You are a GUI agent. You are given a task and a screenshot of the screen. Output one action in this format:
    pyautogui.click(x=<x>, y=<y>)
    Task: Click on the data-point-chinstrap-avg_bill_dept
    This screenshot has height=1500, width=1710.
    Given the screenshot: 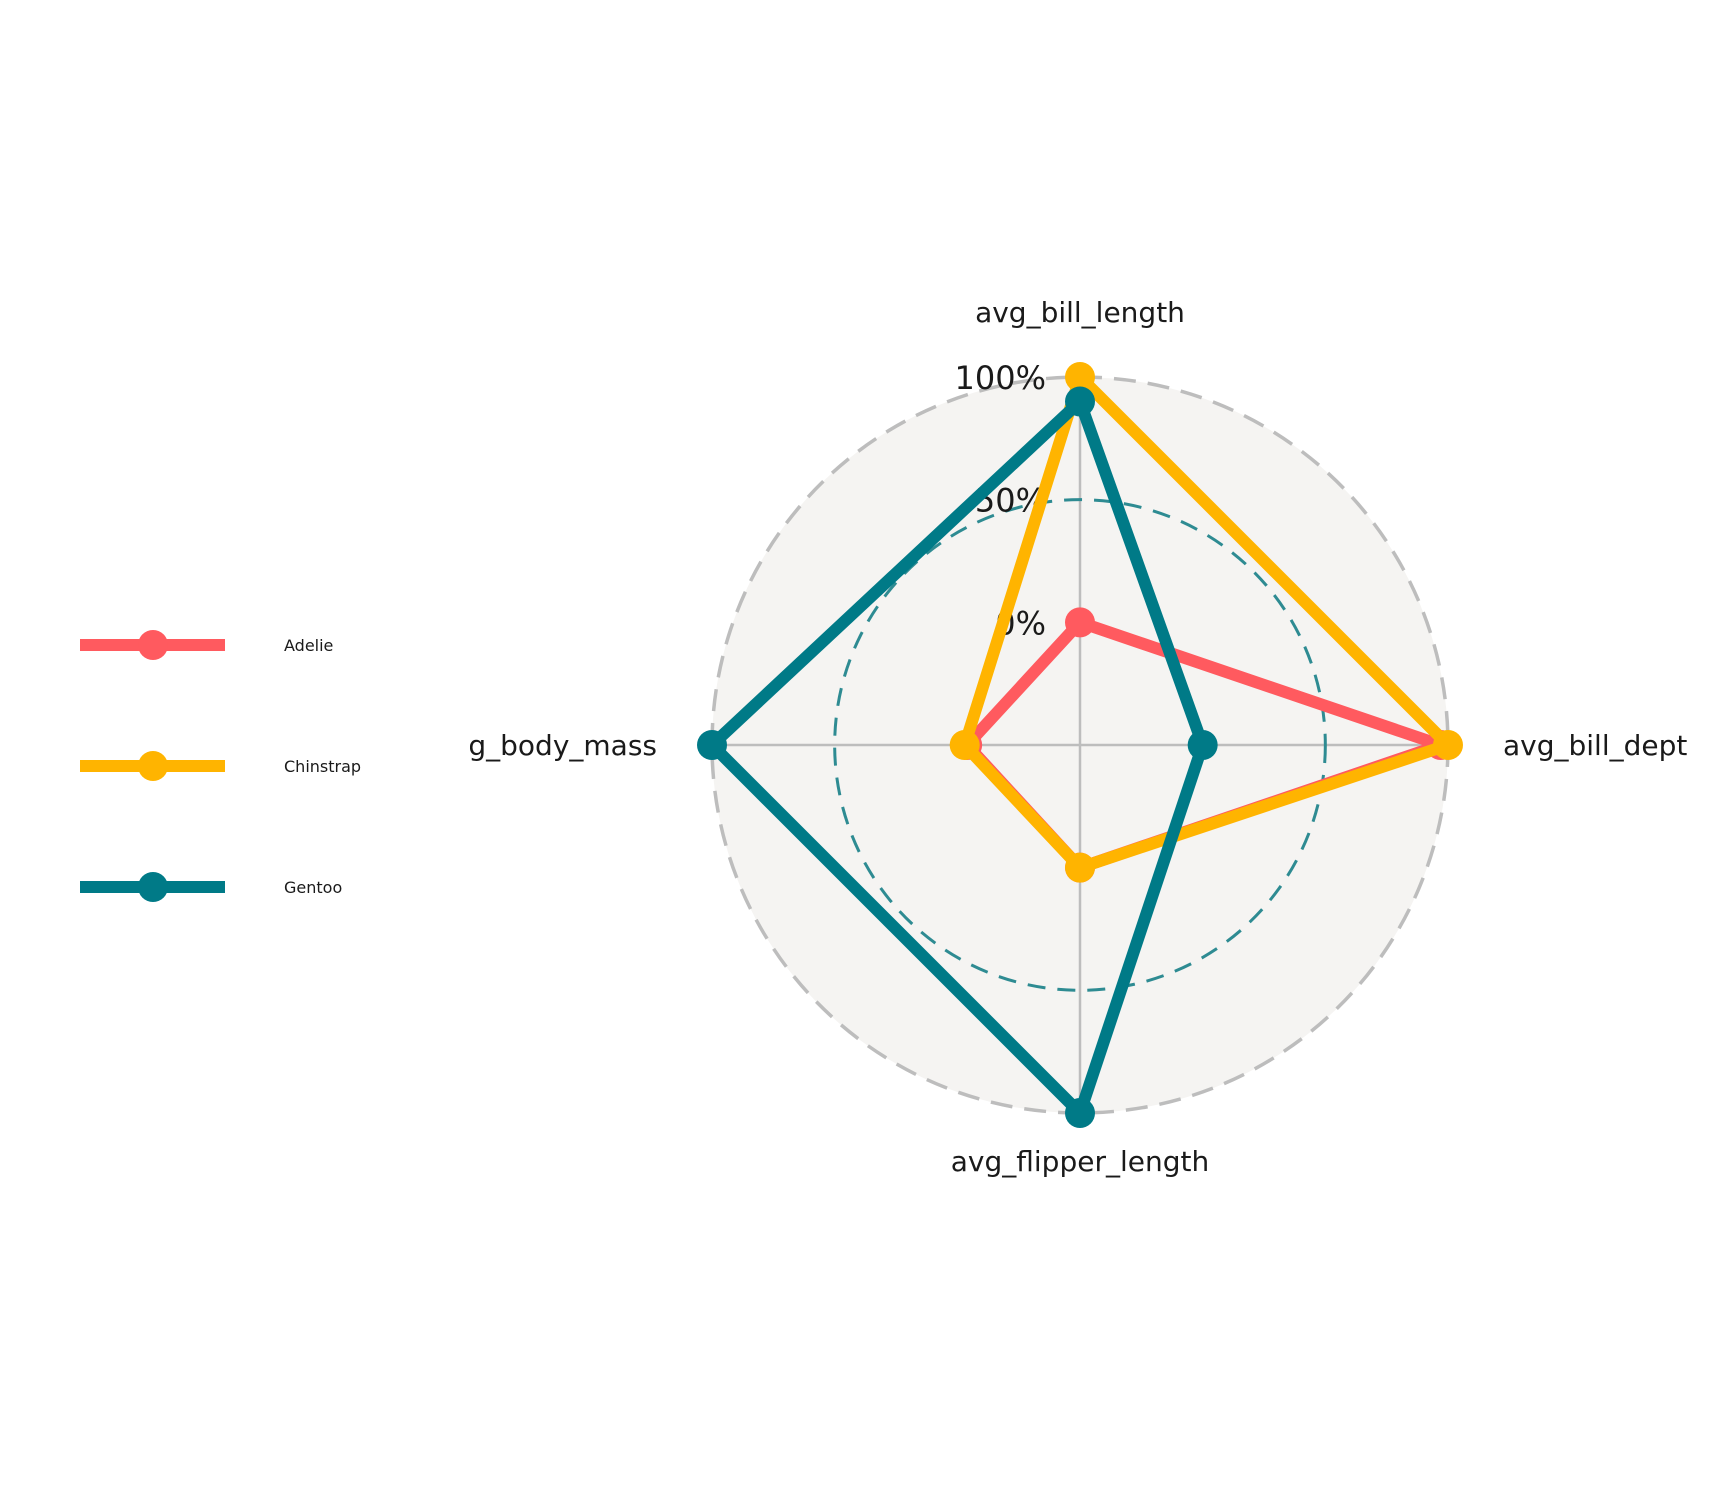 What is the action you would take?
    pyautogui.click(x=1448, y=745)
    